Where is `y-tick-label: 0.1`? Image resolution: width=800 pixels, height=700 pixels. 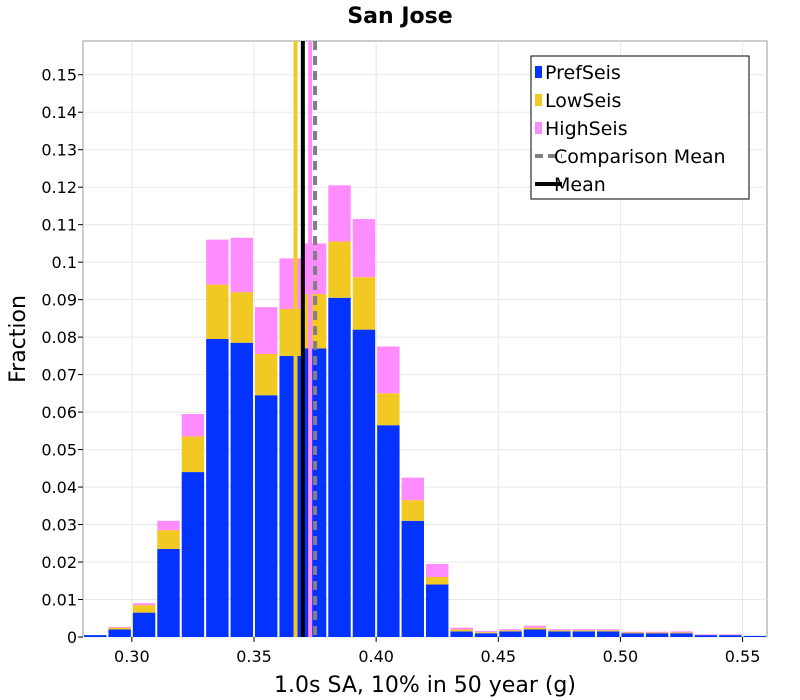 y-tick-label: 0.1 is located at coordinates (64, 262).